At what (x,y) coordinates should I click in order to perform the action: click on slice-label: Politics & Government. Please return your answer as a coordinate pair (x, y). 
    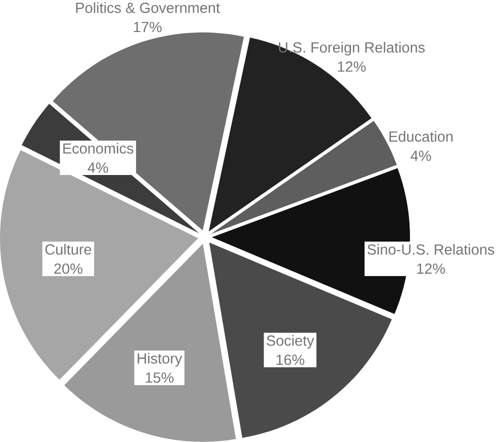
    Looking at the image, I should click on (148, 8).